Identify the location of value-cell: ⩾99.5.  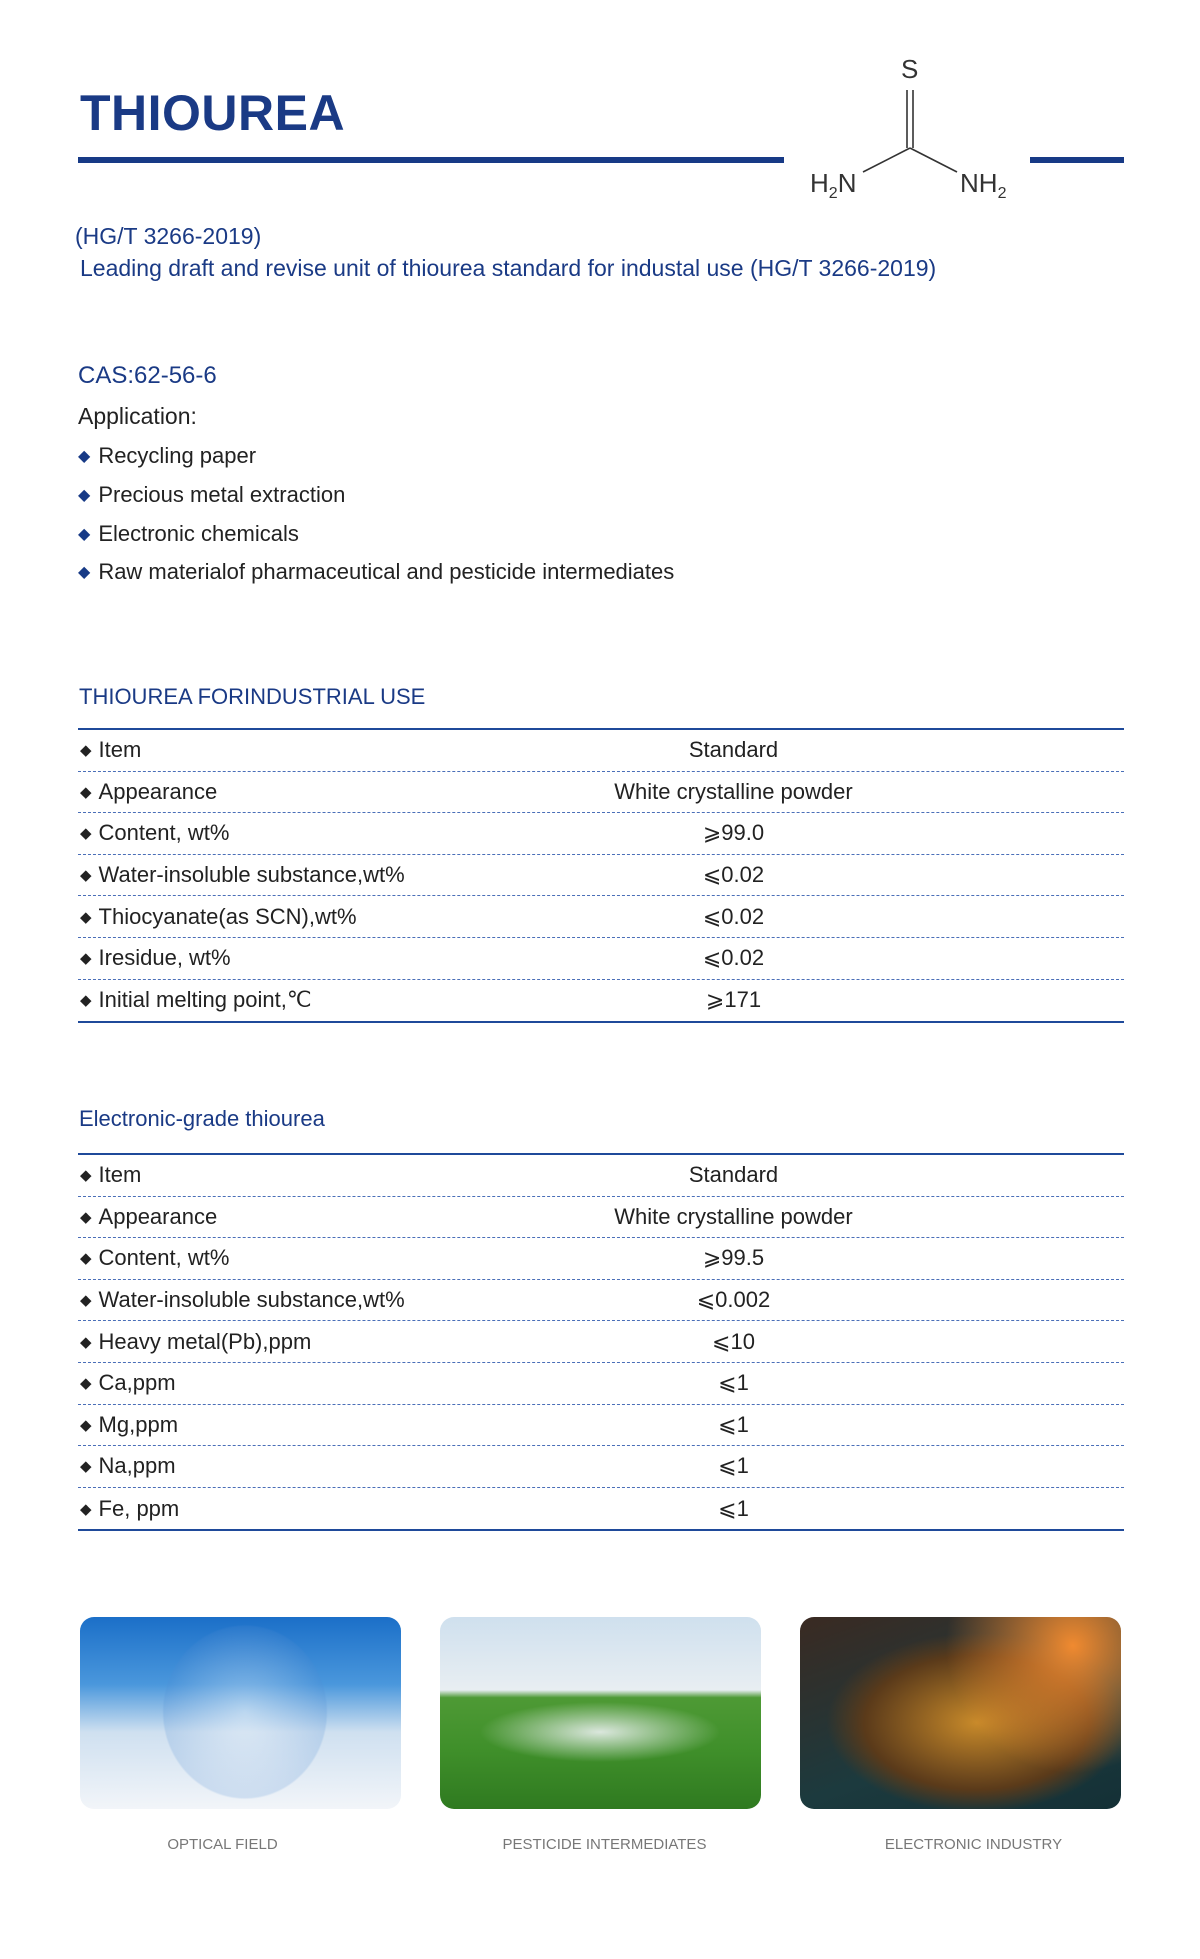
(733, 1258).